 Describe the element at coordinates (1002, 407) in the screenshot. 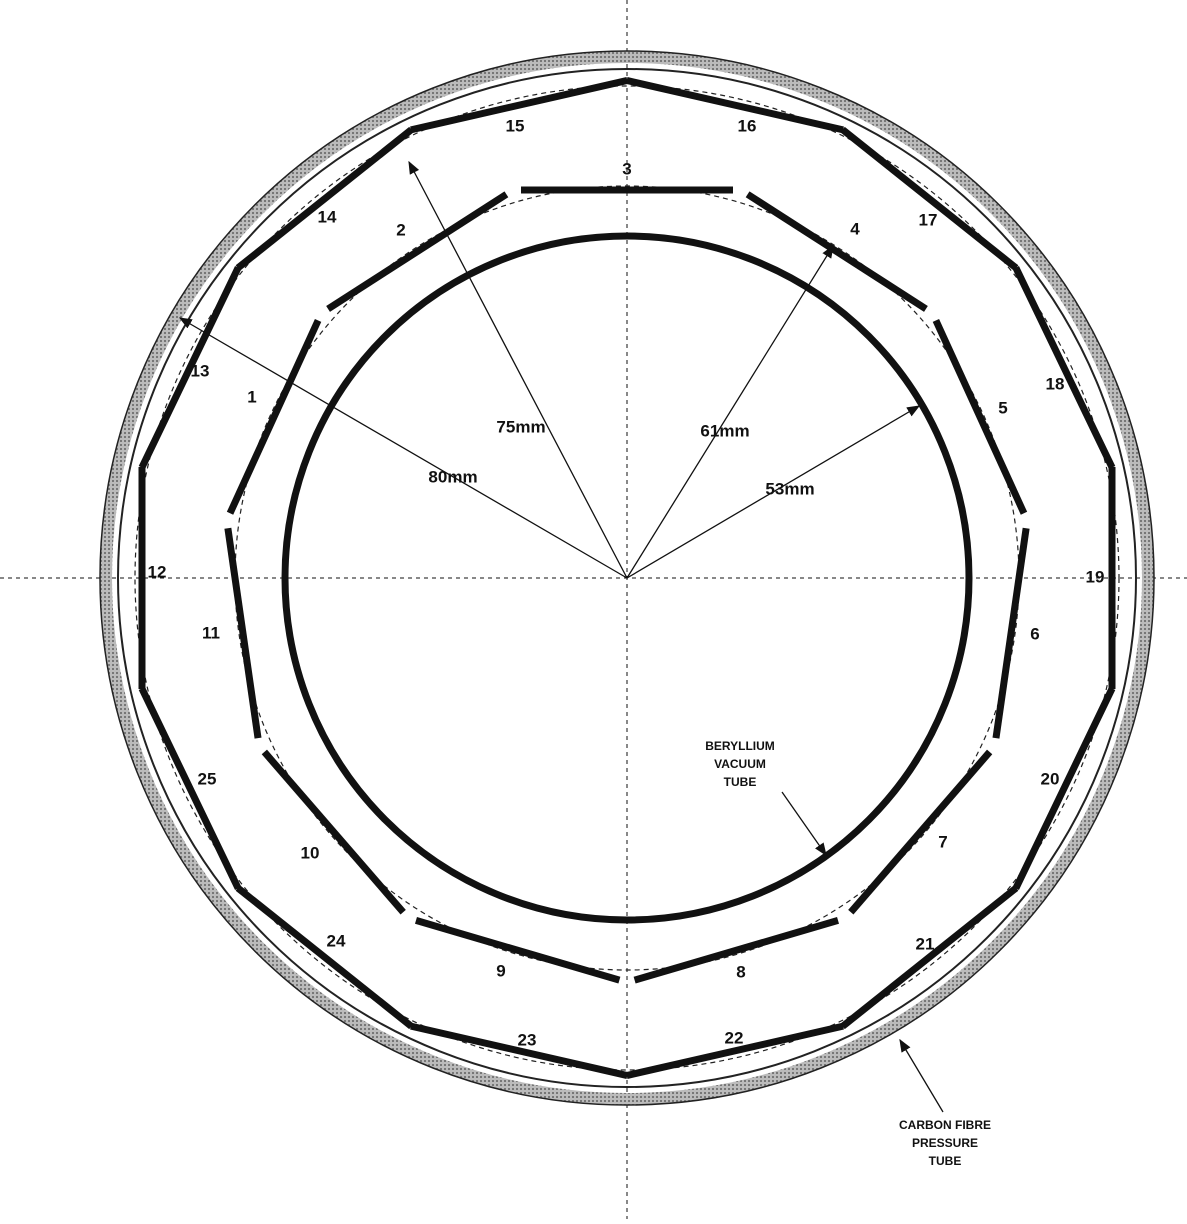

I see `segment-label: 5` at that location.